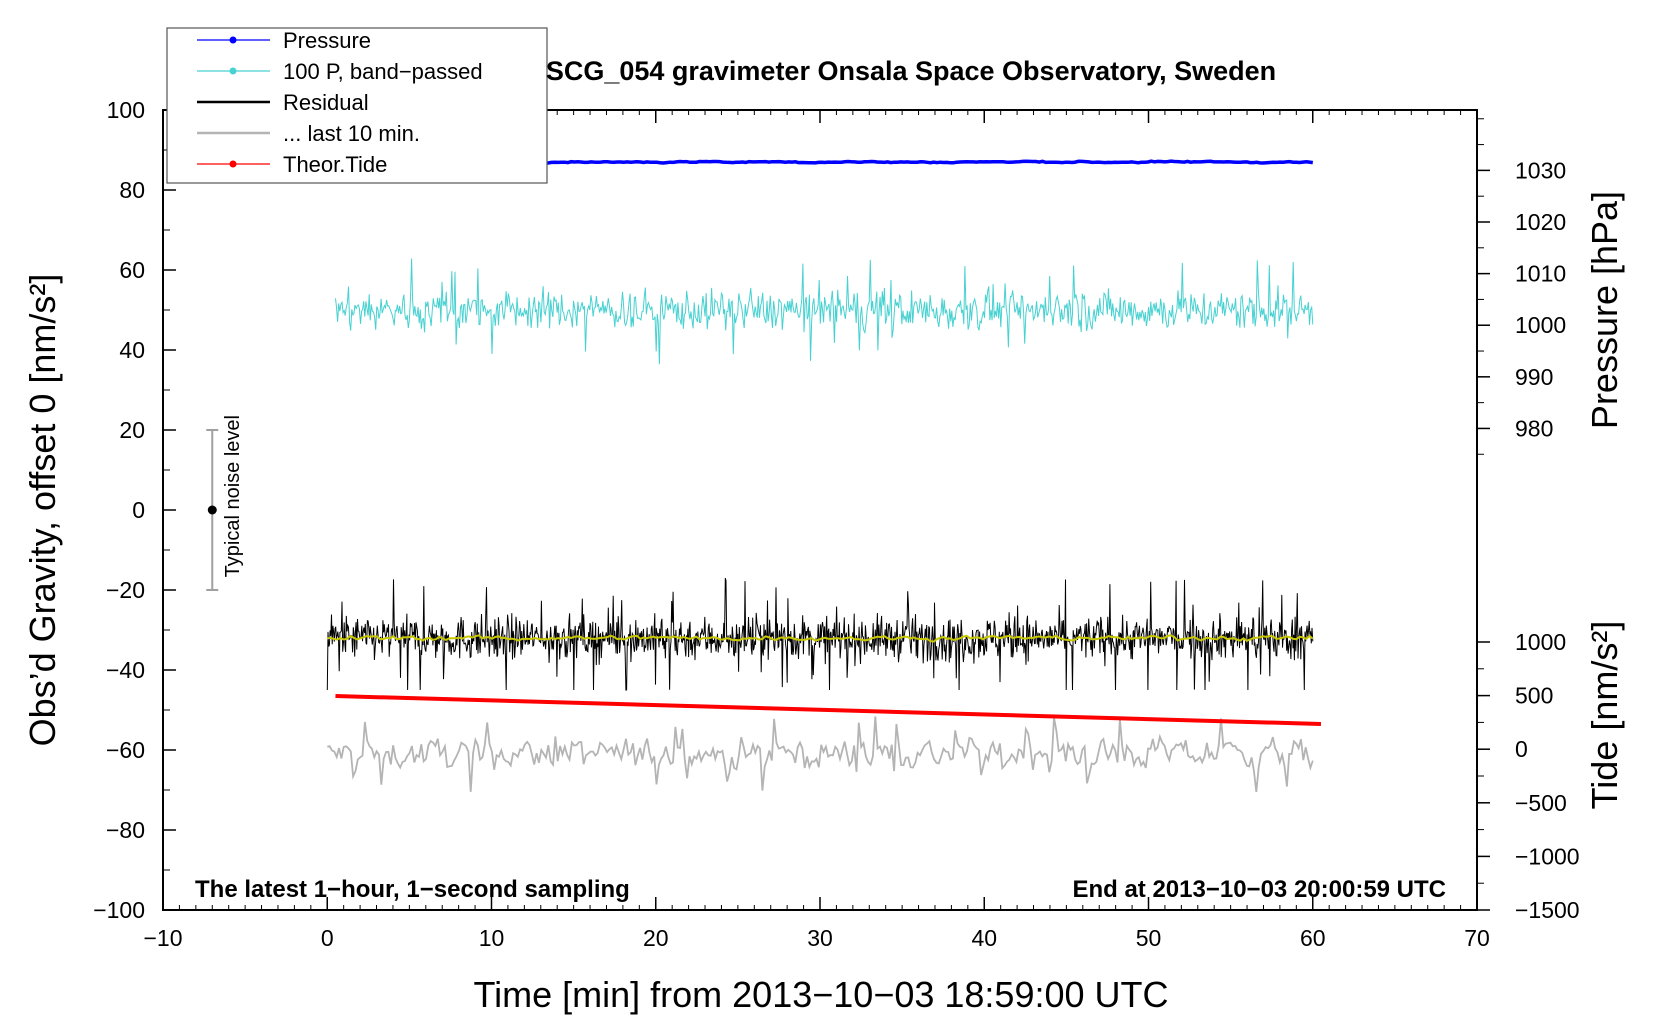 This screenshot has height=1020, width=1660. Describe the element at coordinates (1521, 749) in the screenshot. I see `tide-tick-label: 0` at that location.